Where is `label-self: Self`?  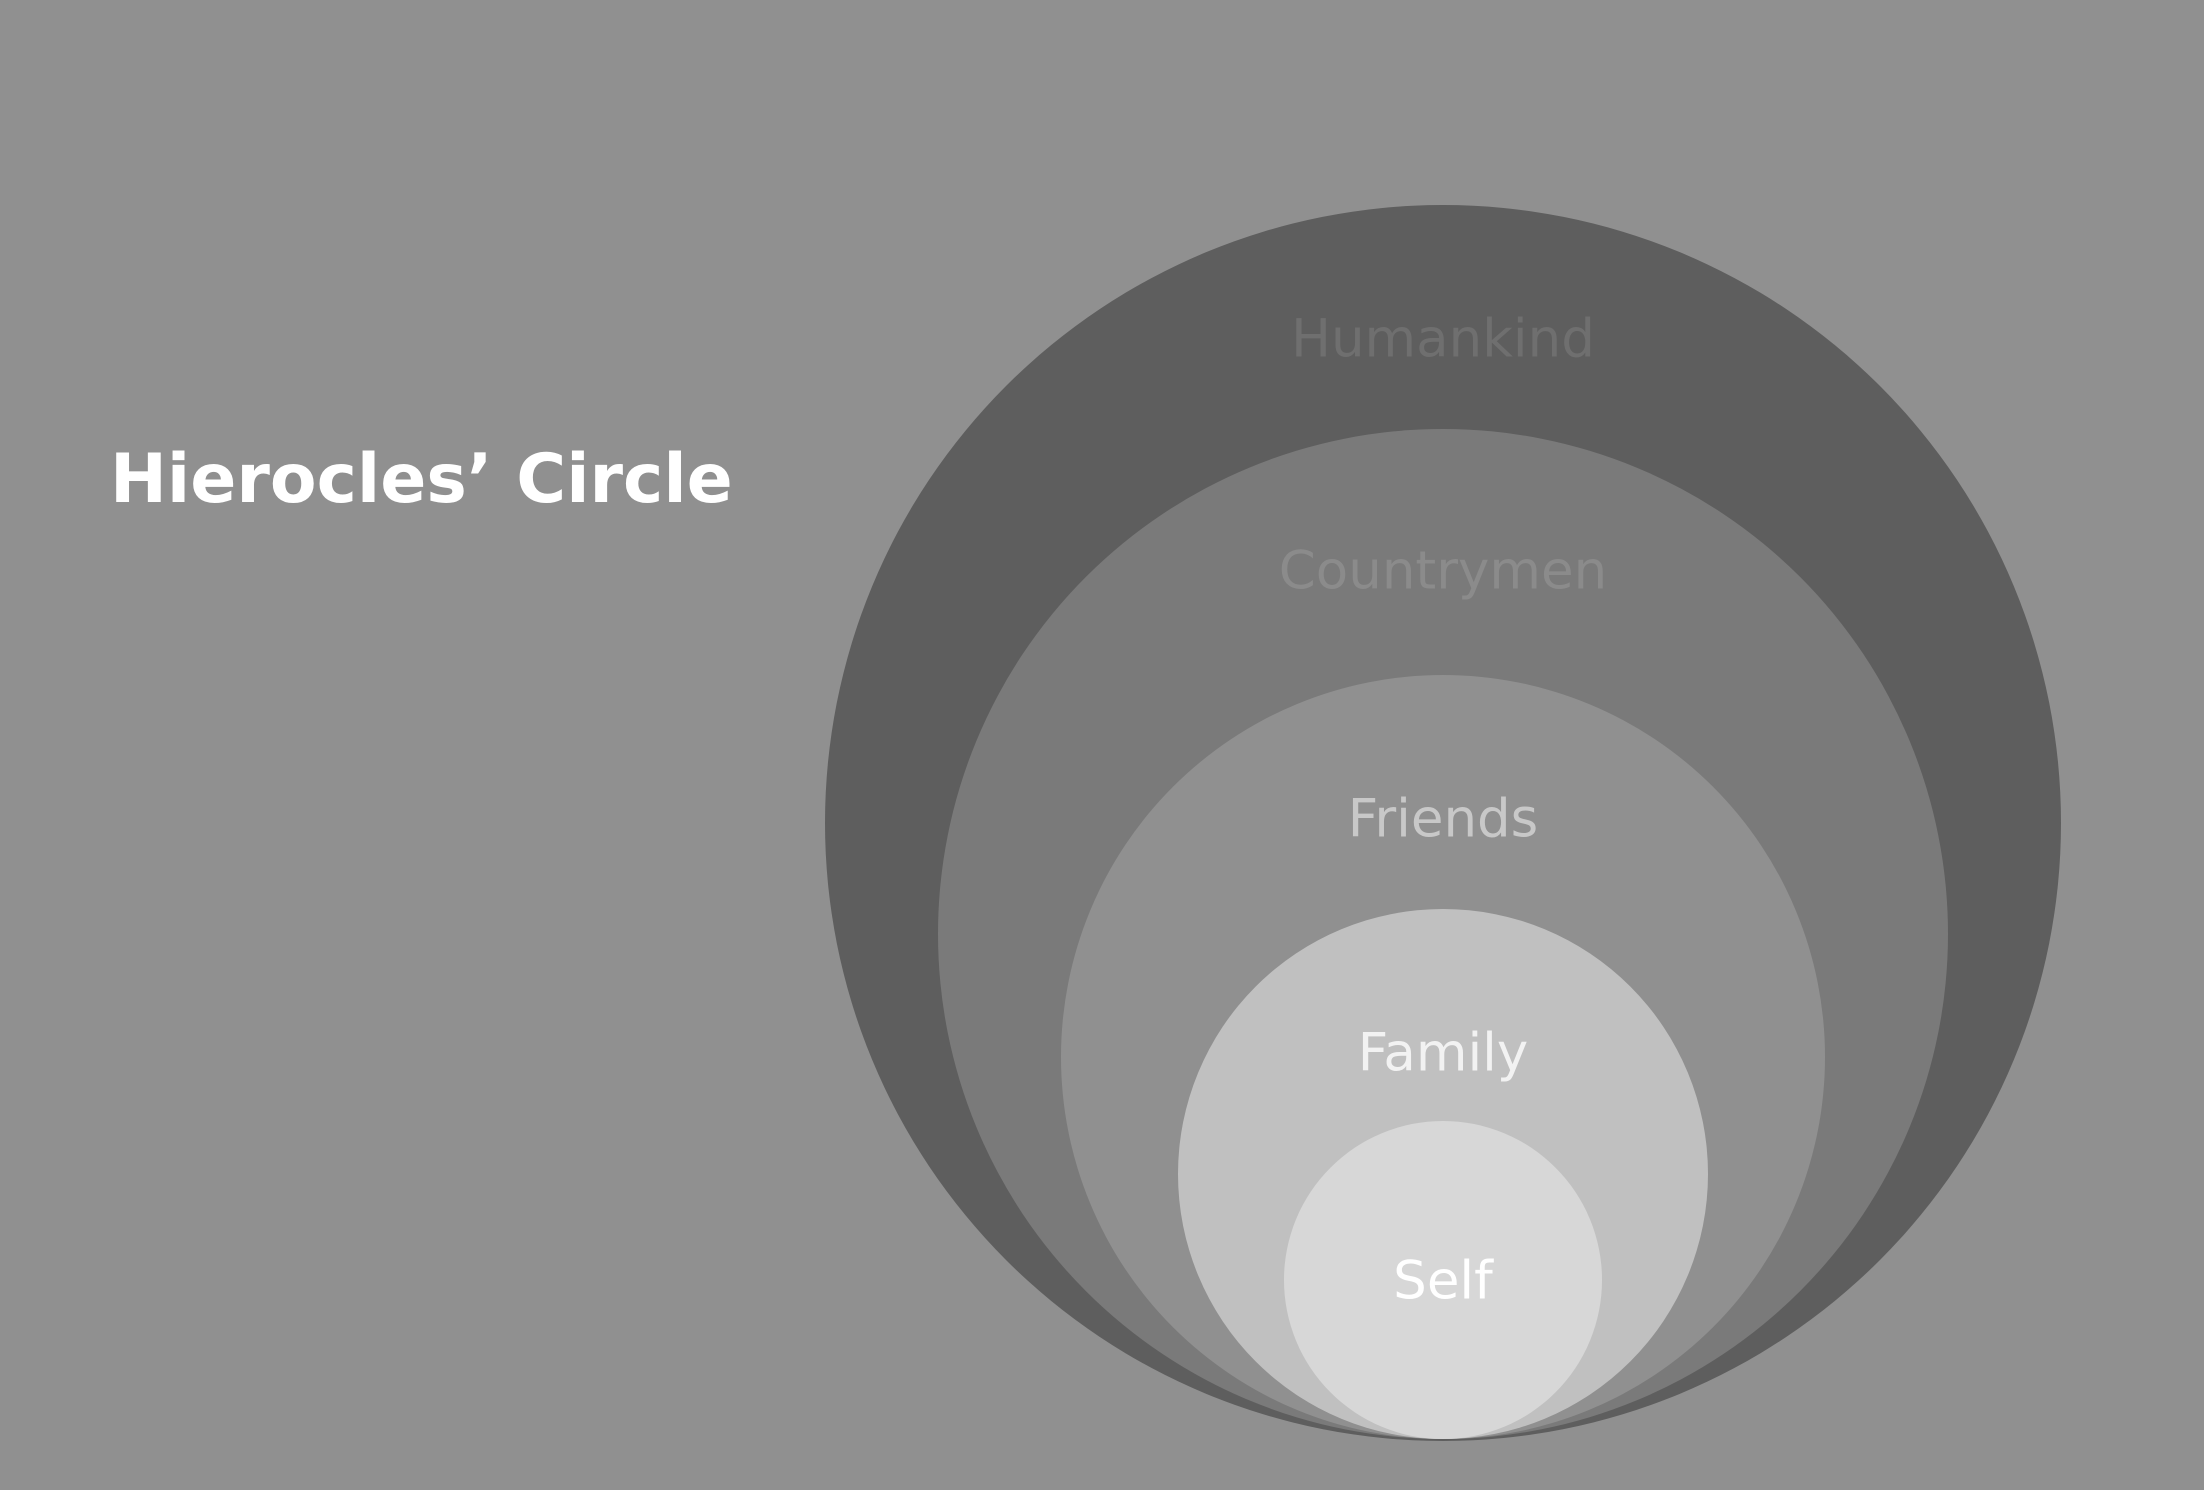
label-self: Self is located at coordinates (1443, 1281).